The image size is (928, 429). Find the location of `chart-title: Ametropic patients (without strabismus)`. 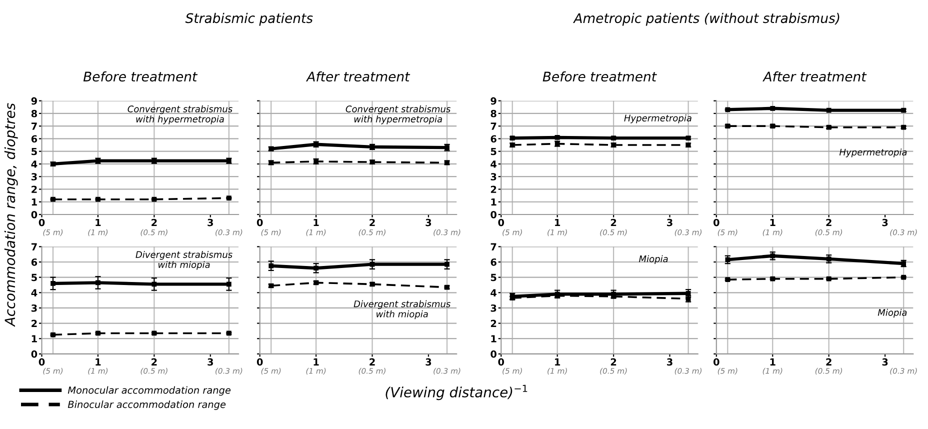

chart-title: Ametropic patients (without strabismus) is located at coordinates (706, 19).